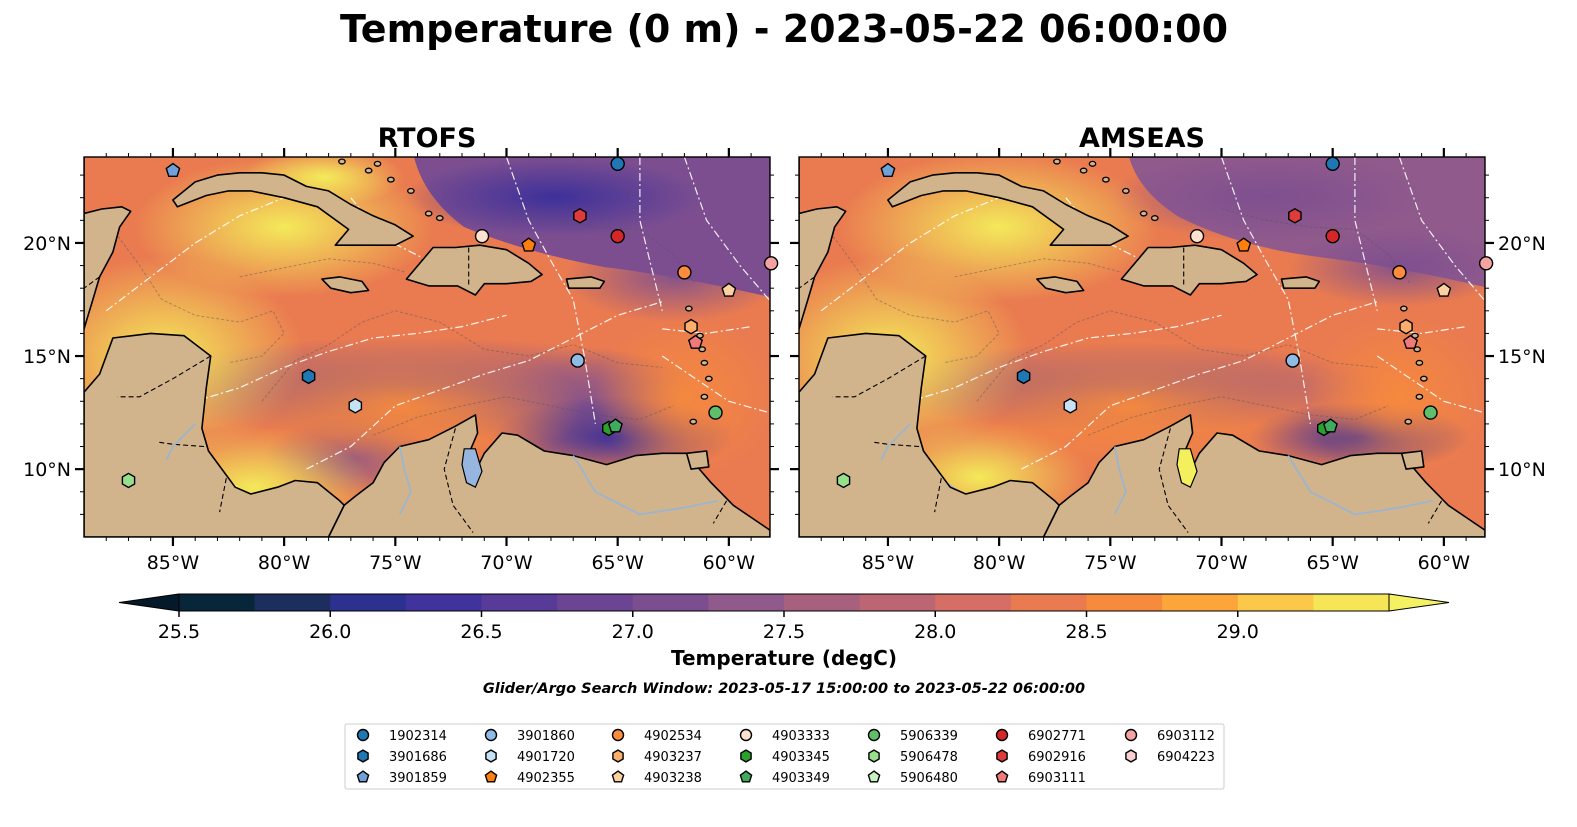  I want to click on colorbar-tick-label: 28.0, so click(935, 632).